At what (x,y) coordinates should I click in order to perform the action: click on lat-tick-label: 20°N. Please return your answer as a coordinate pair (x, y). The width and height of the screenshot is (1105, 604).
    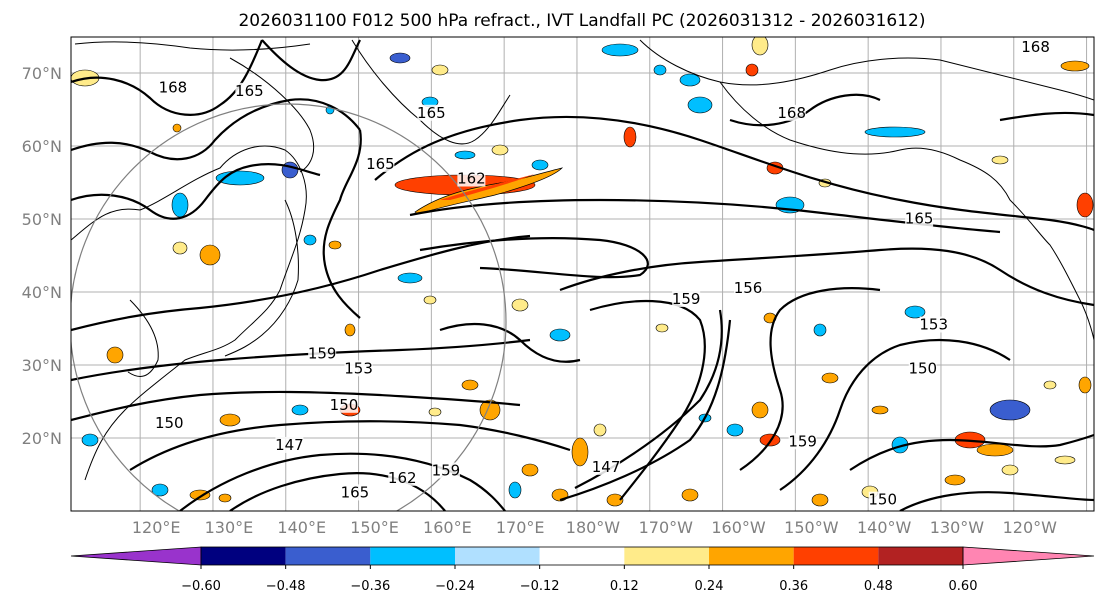
    Looking at the image, I should click on (42, 438).